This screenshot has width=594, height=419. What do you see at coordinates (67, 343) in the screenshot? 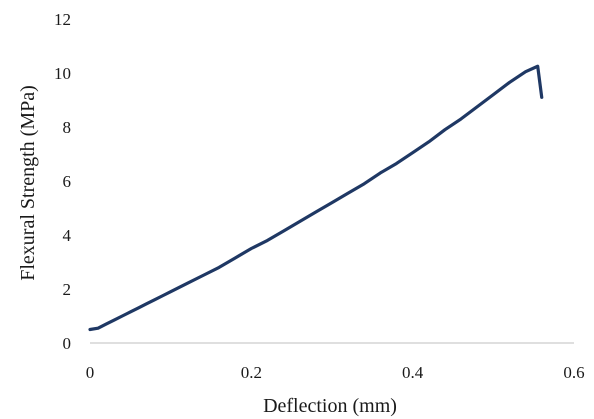
I see `y-tick-label: 0` at bounding box center [67, 343].